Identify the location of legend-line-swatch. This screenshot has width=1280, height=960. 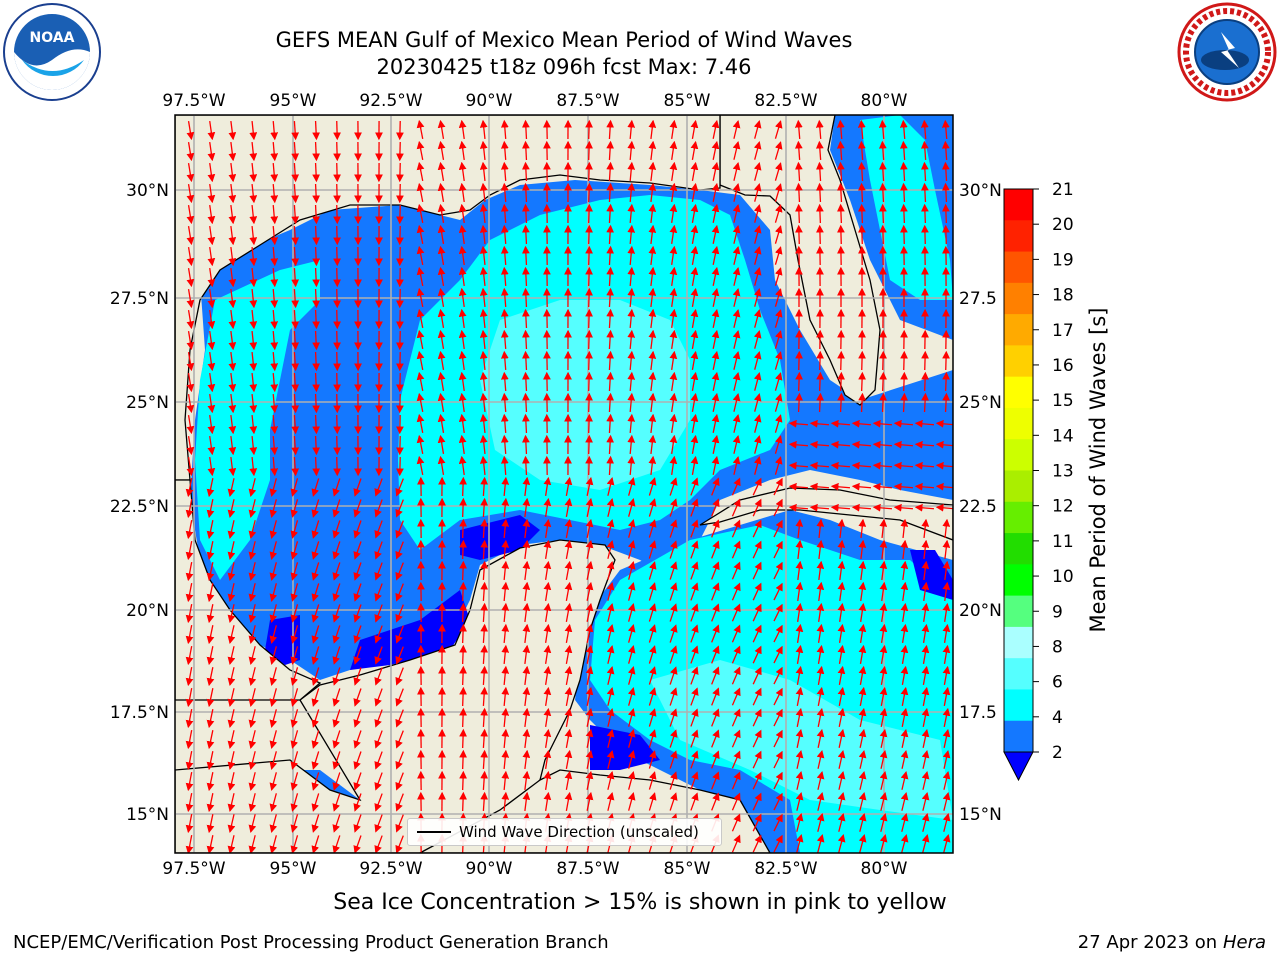
(434, 832).